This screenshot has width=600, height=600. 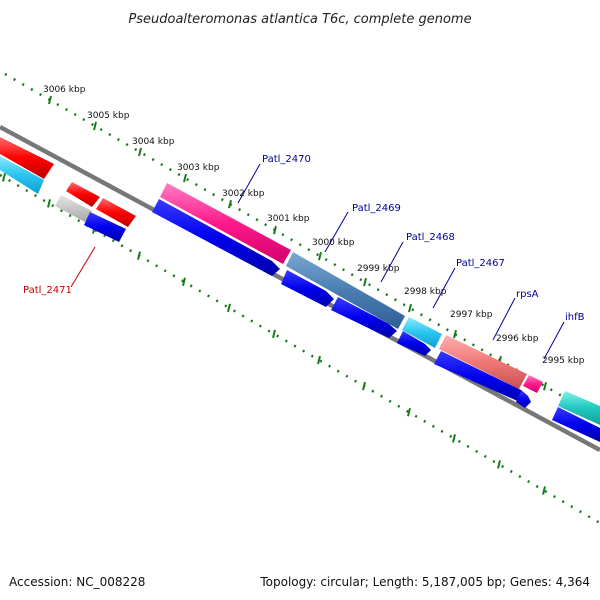 What do you see at coordinates (108, 116) in the screenshot?
I see `tick-label: 3005 kbp` at bounding box center [108, 116].